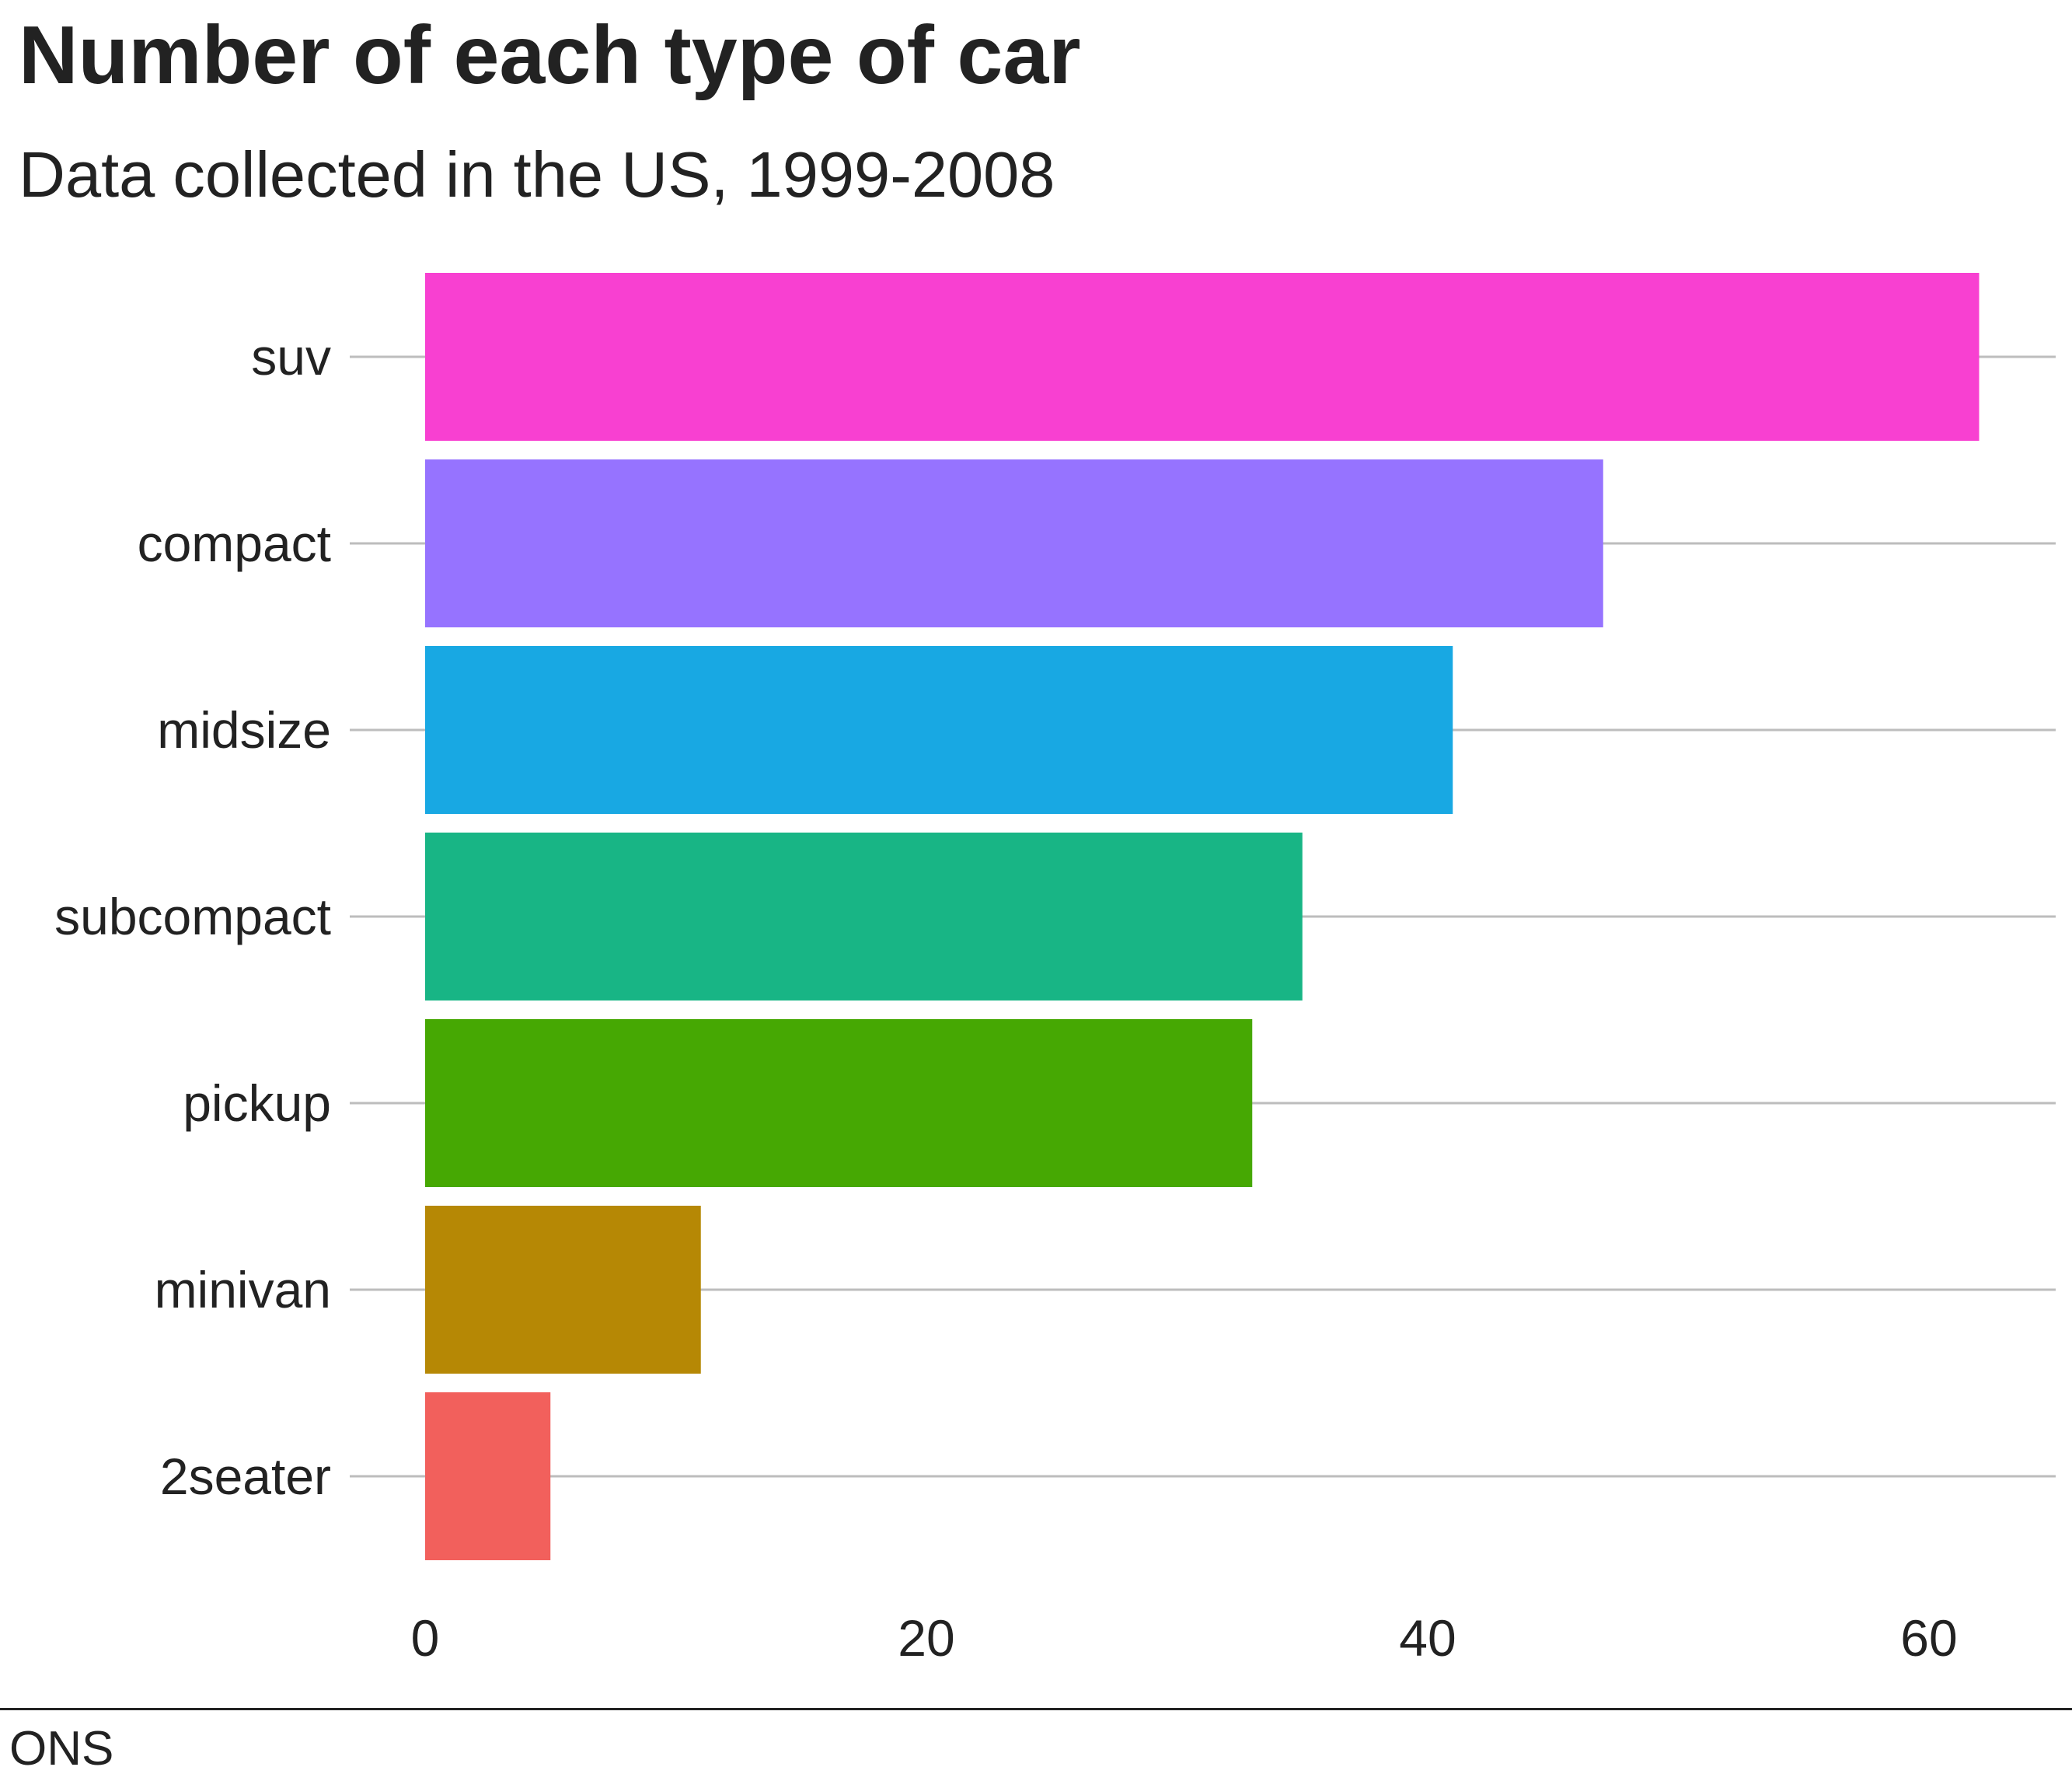 Image resolution: width=2072 pixels, height=1781 pixels. Describe the element at coordinates (939, 730) in the screenshot. I see `bar-midsize` at that location.